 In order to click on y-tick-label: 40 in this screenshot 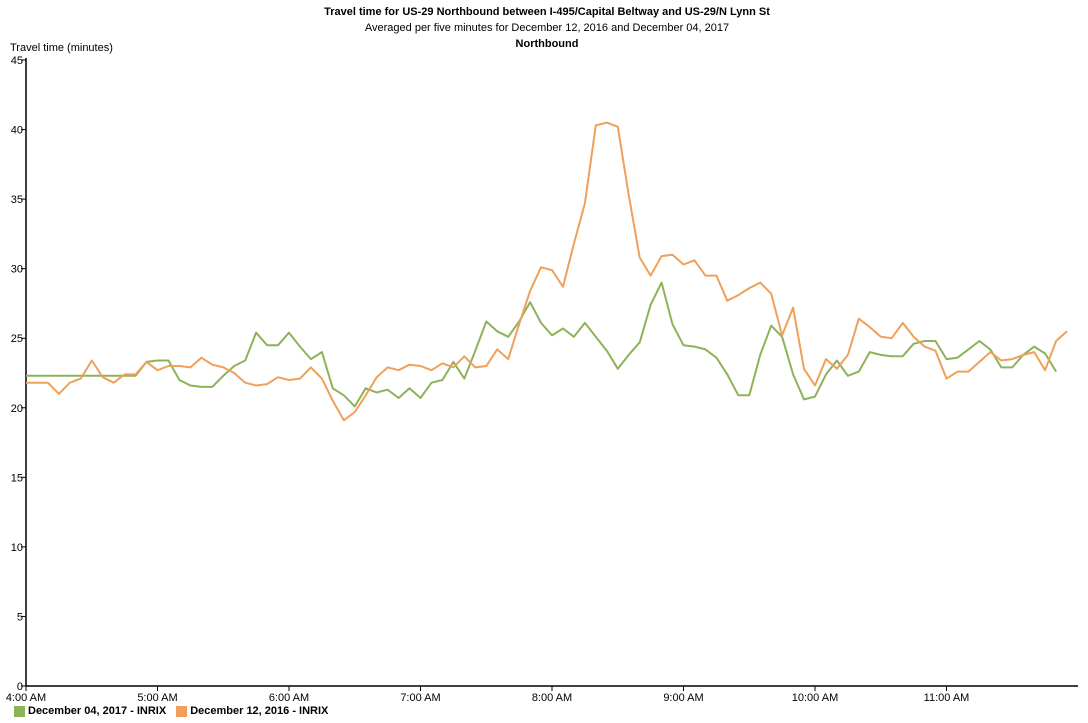, I will do `click(17, 131)`.